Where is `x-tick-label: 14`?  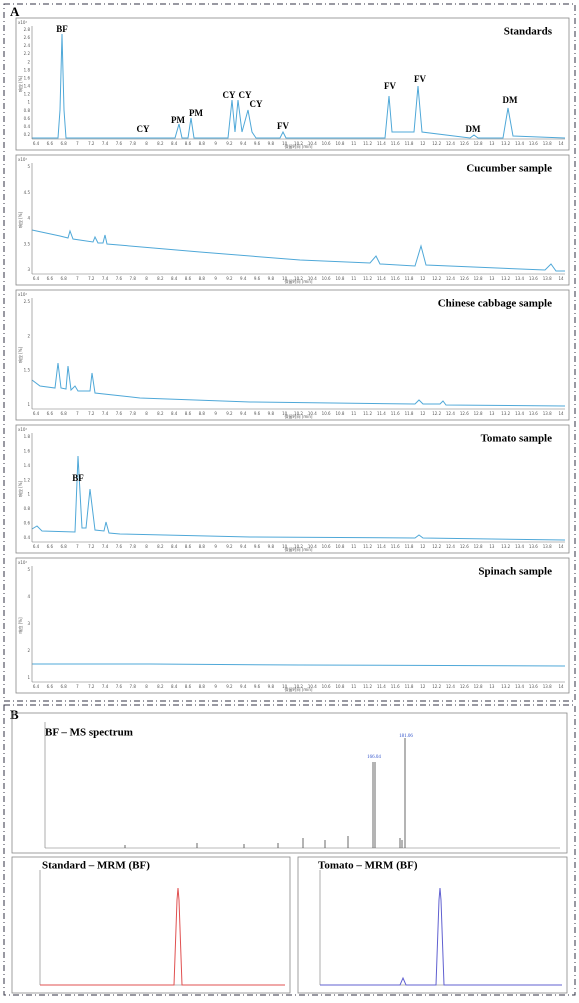 x-tick-label: 14 is located at coordinates (561, 278).